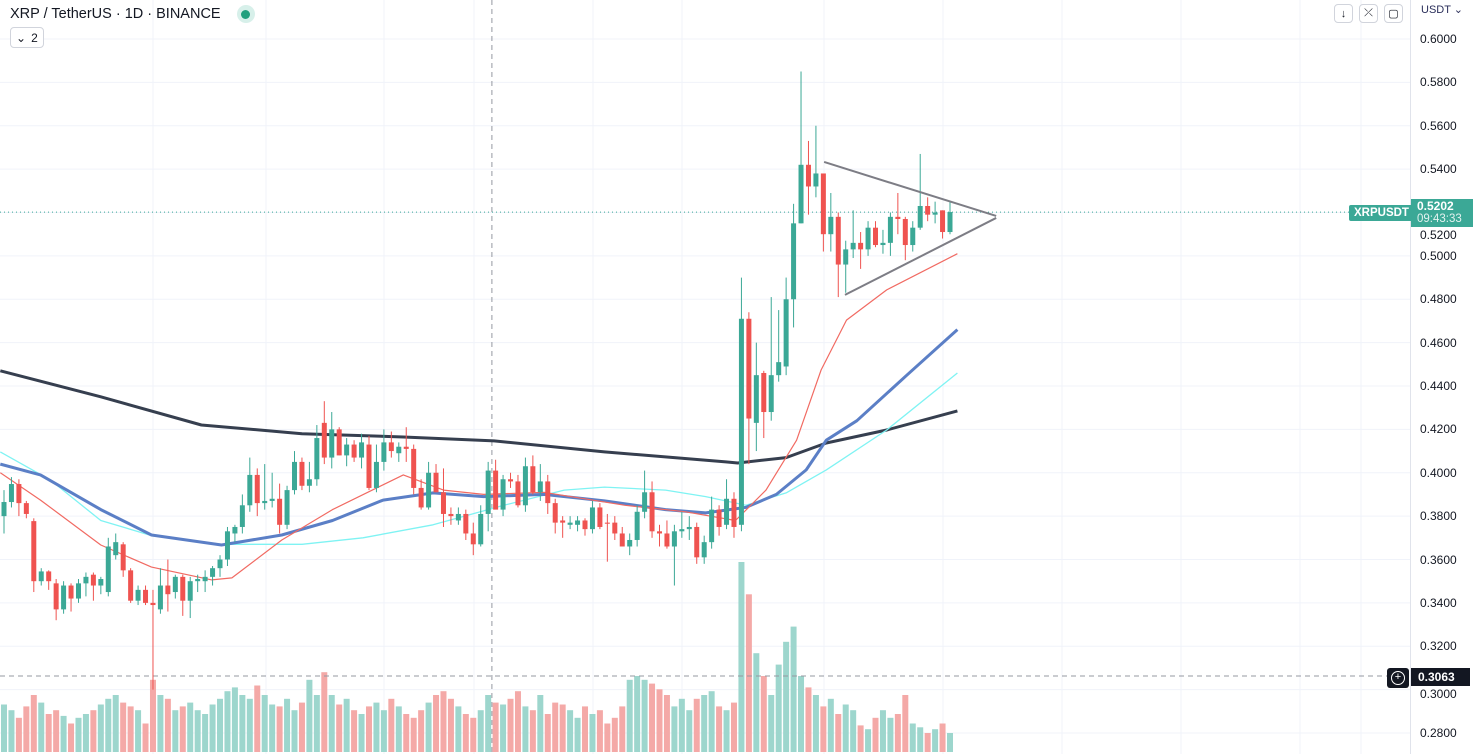 Image resolution: width=1479 pixels, height=754 pixels. What do you see at coordinates (1438, 342) in the screenshot?
I see `price-tick-label: 0.4600` at bounding box center [1438, 342].